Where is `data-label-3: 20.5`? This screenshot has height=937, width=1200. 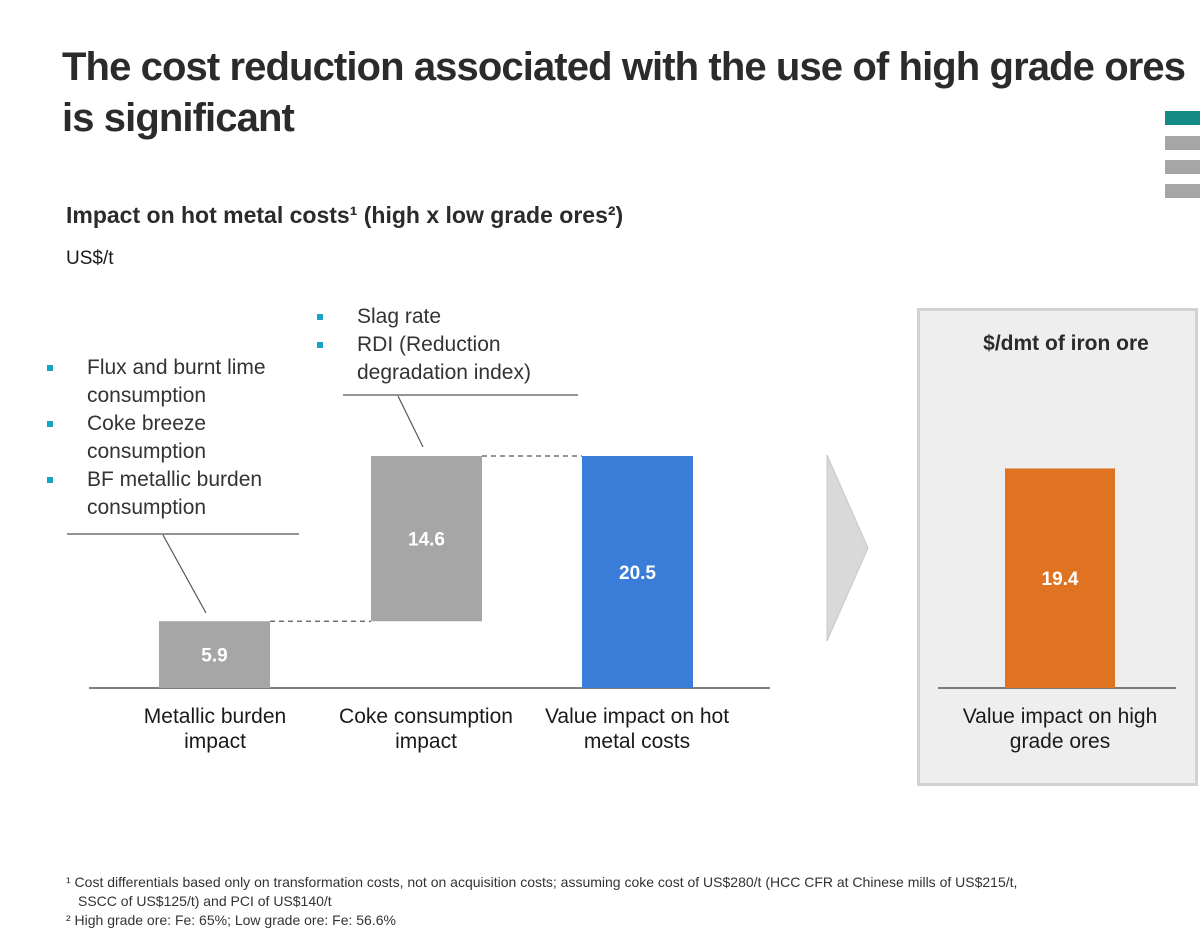
data-label-3: 20.5 is located at coordinates (637, 573).